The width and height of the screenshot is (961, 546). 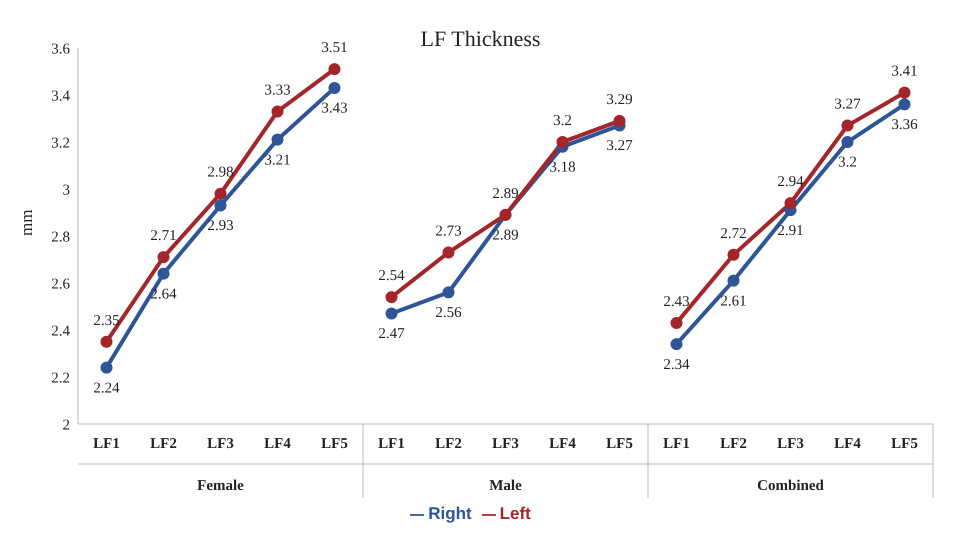 What do you see at coordinates (450, 513) in the screenshot?
I see `legend-label: Right` at bounding box center [450, 513].